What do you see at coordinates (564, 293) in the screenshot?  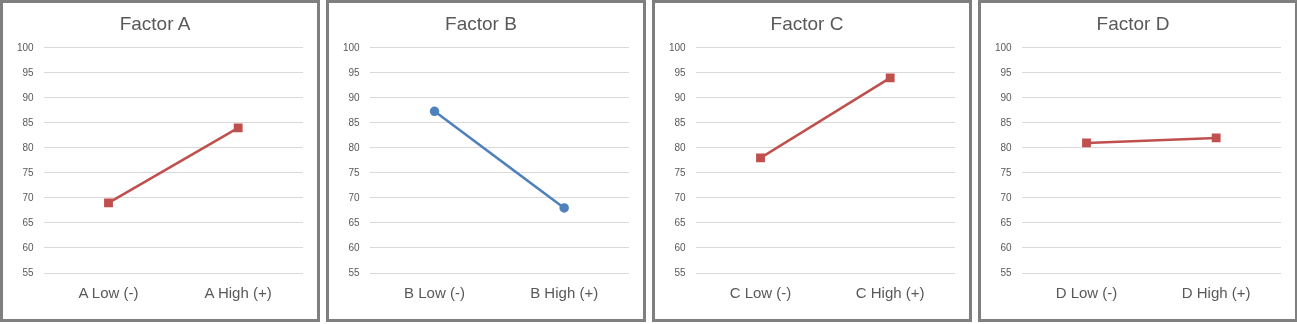 I see `x-tick-label: B High (+)` at bounding box center [564, 293].